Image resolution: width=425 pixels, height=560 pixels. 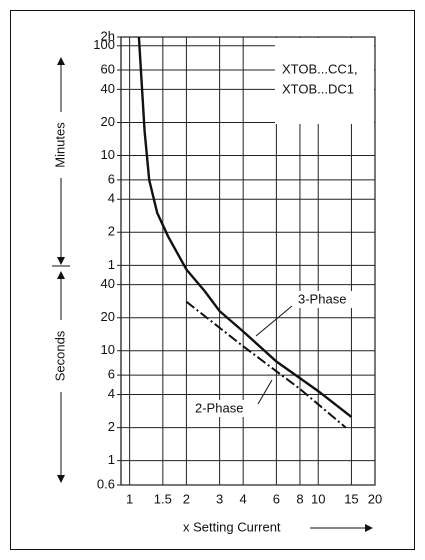 I want to click on x-tick-label: 20, so click(x=375, y=498).